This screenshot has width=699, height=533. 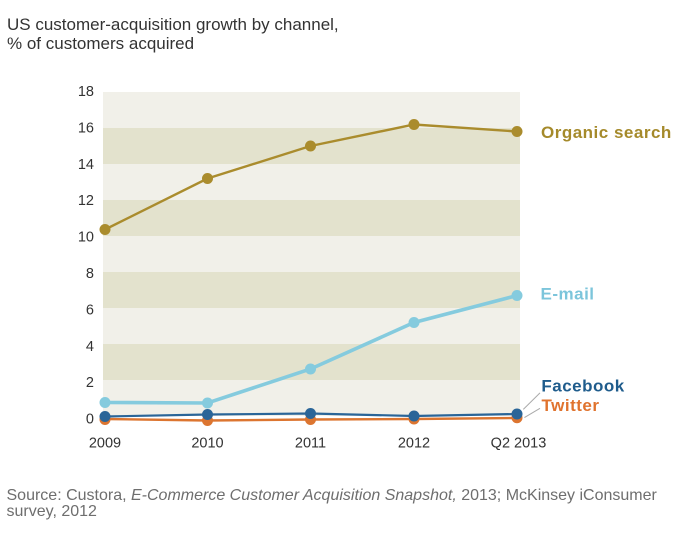 What do you see at coordinates (310, 444) in the screenshot?
I see `svg-text: 2011` at bounding box center [310, 444].